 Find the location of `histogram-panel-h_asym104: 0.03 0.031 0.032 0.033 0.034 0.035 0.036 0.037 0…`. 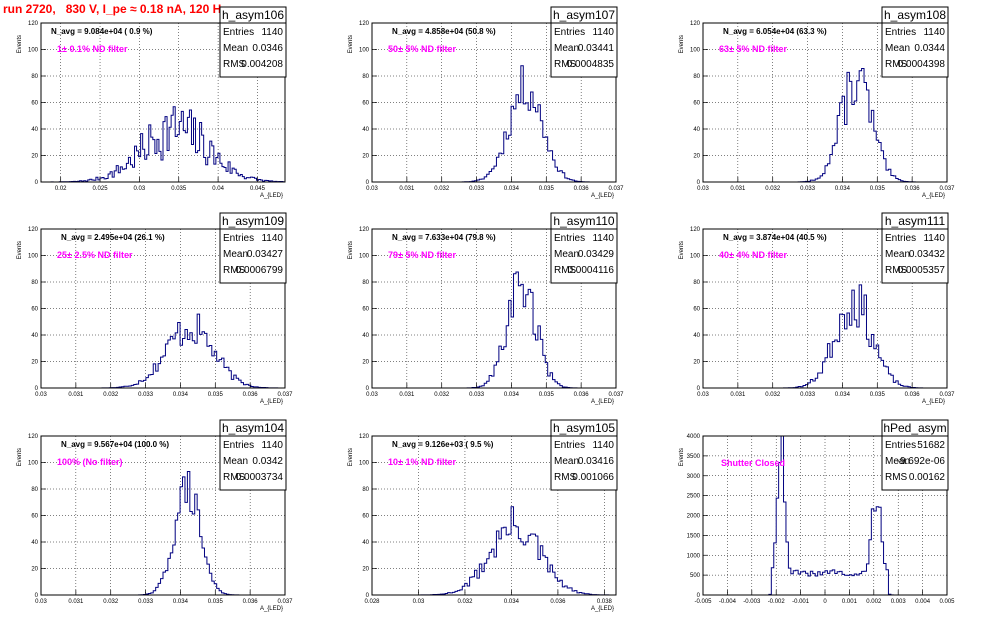

histogram-panel-h_asym104: 0.03 0.031 0.032 0.033 0.034 0.035 0.036 0.037 0… is located at coordinates (155, 515).